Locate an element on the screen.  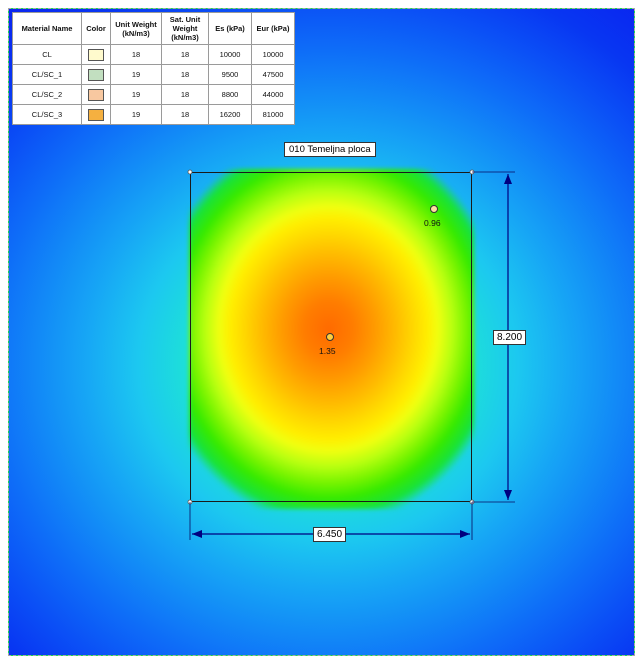
arrow-left-icon is located at coordinates (197, 534).